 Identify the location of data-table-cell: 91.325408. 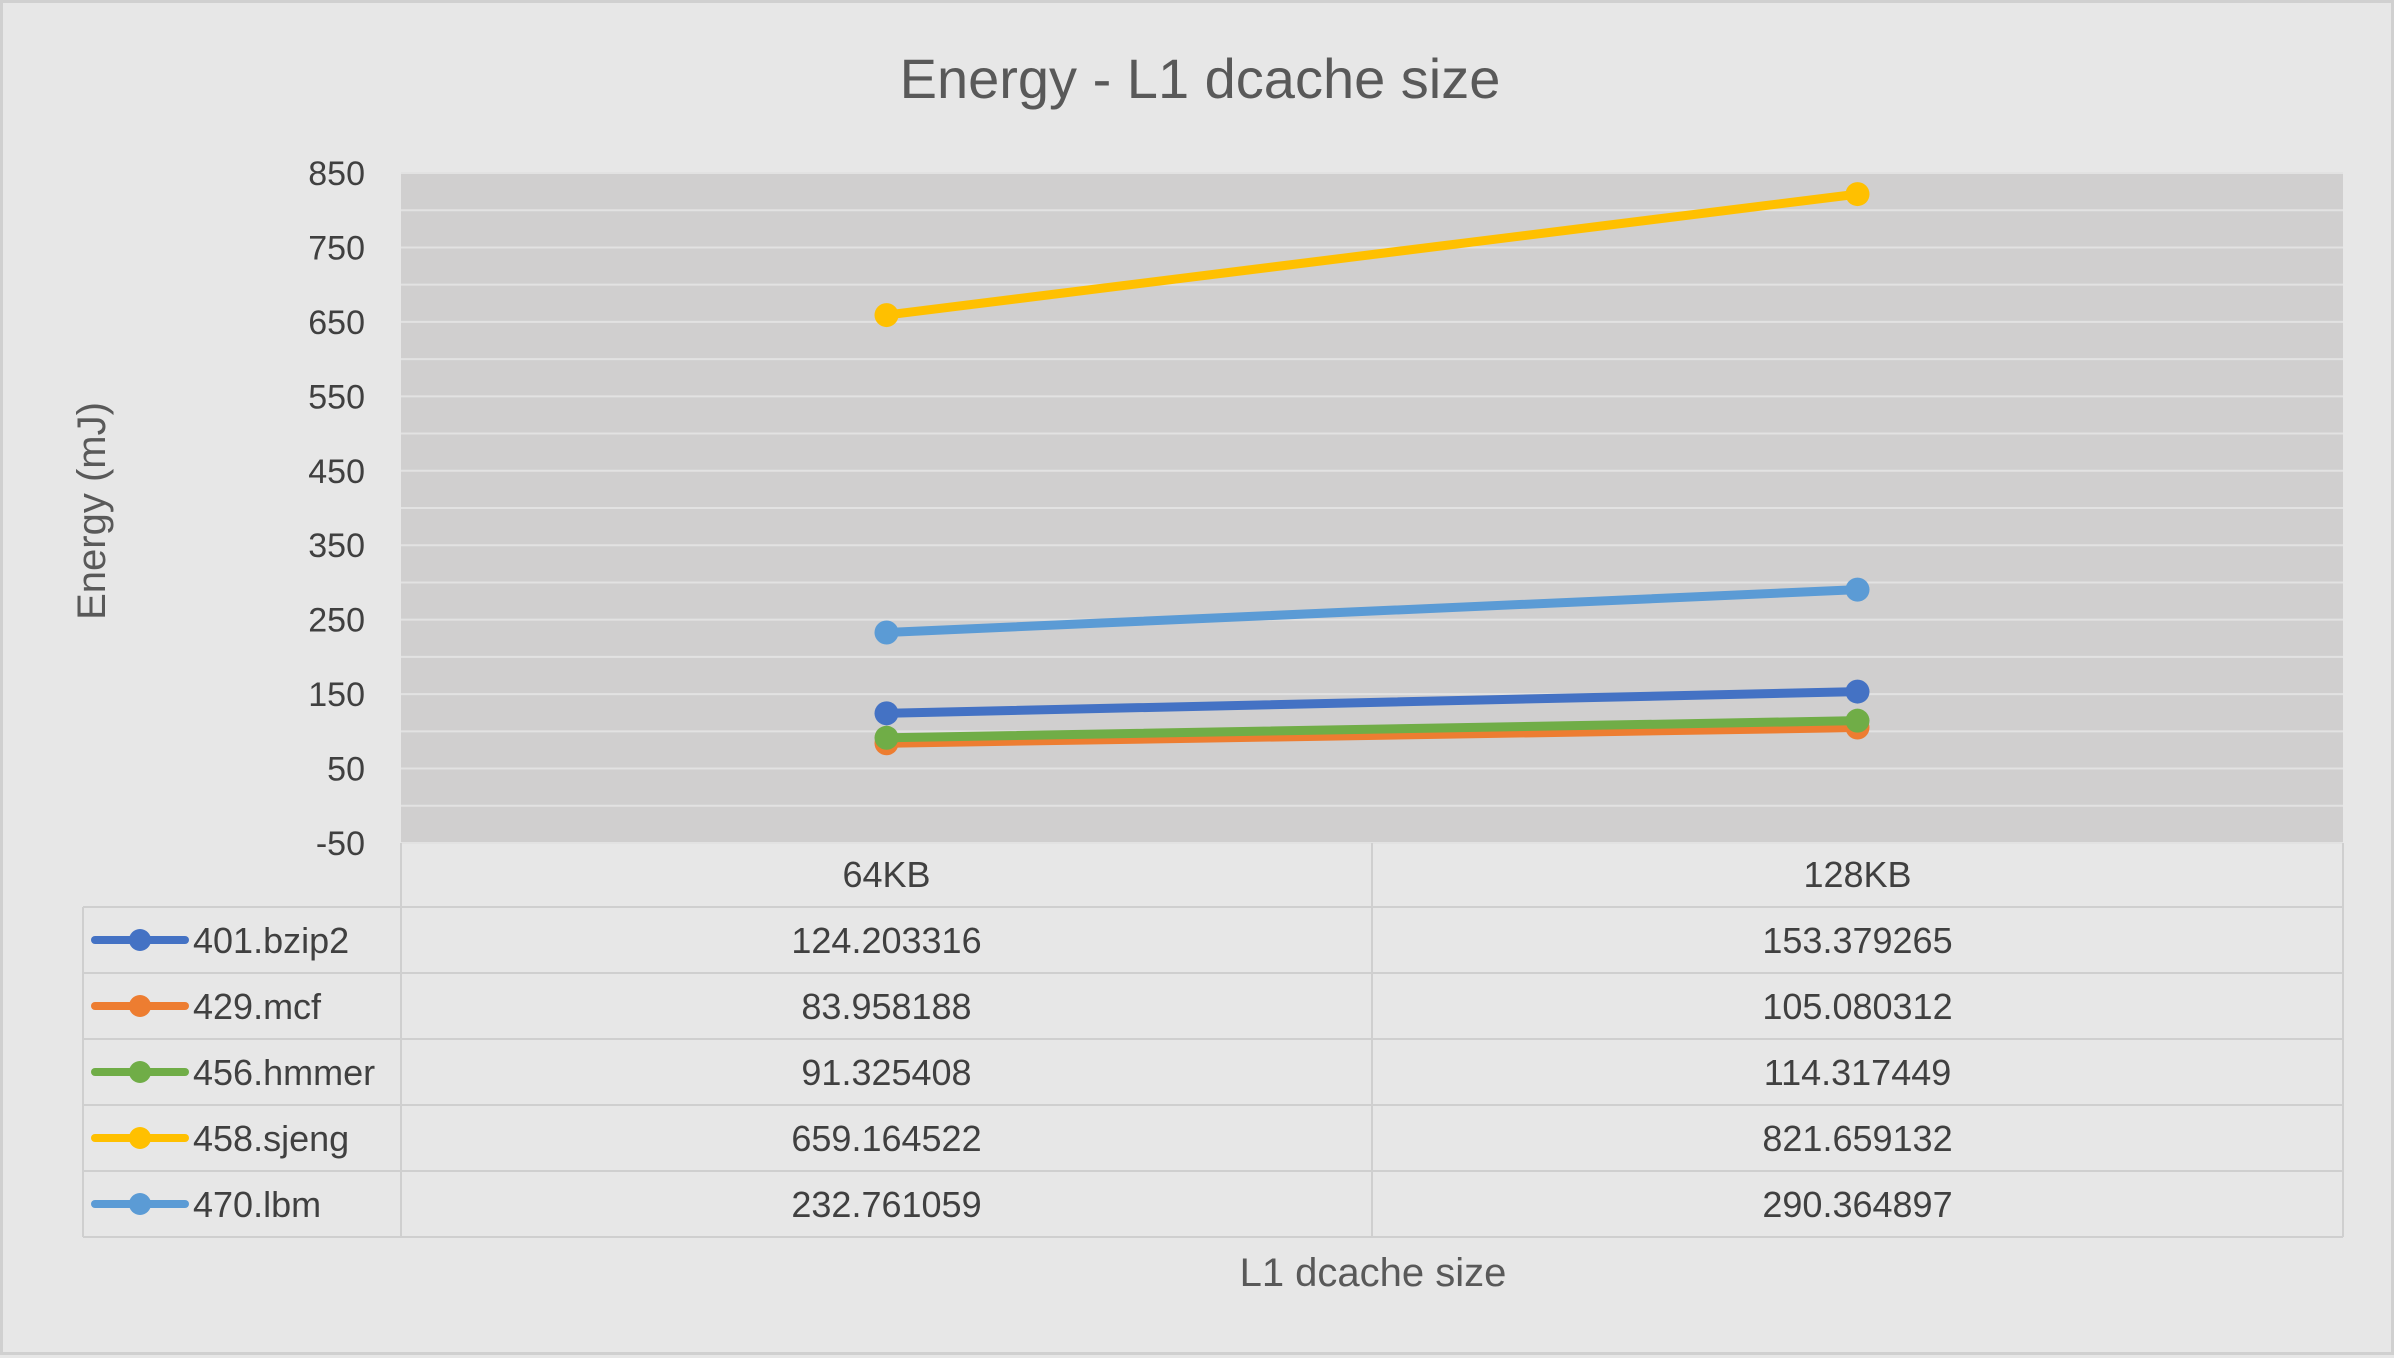
(886, 1072).